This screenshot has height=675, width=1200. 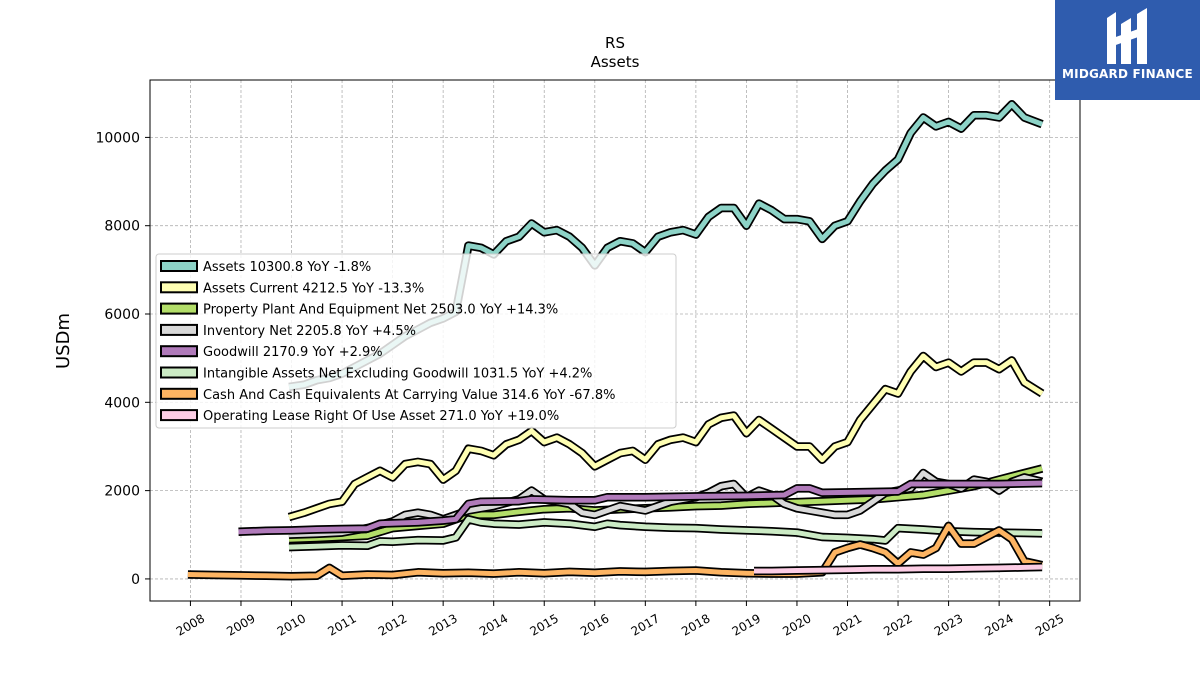 What do you see at coordinates (796, 624) in the screenshot?
I see `x-tick-label: 2020` at bounding box center [796, 624].